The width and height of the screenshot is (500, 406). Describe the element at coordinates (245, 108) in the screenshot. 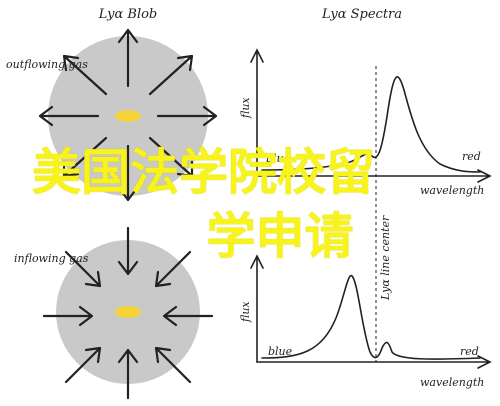

I see `top-flux-label: flux` at that location.